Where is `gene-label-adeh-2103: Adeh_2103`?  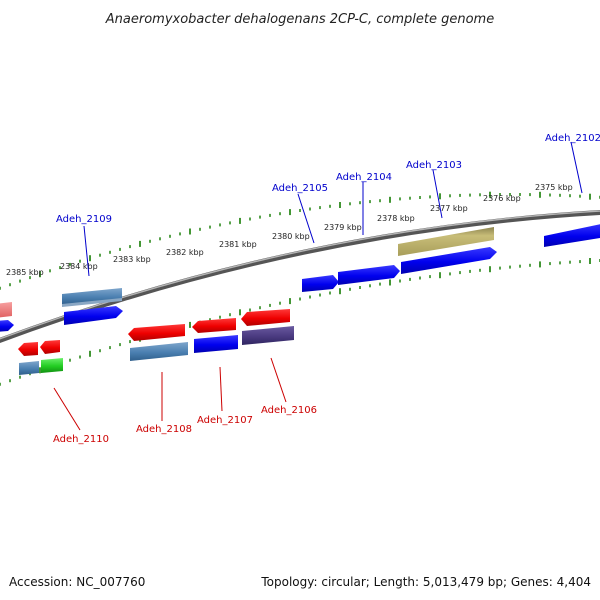
gene-label-adeh-2103: Adeh_2103 is located at coordinates (434, 165).